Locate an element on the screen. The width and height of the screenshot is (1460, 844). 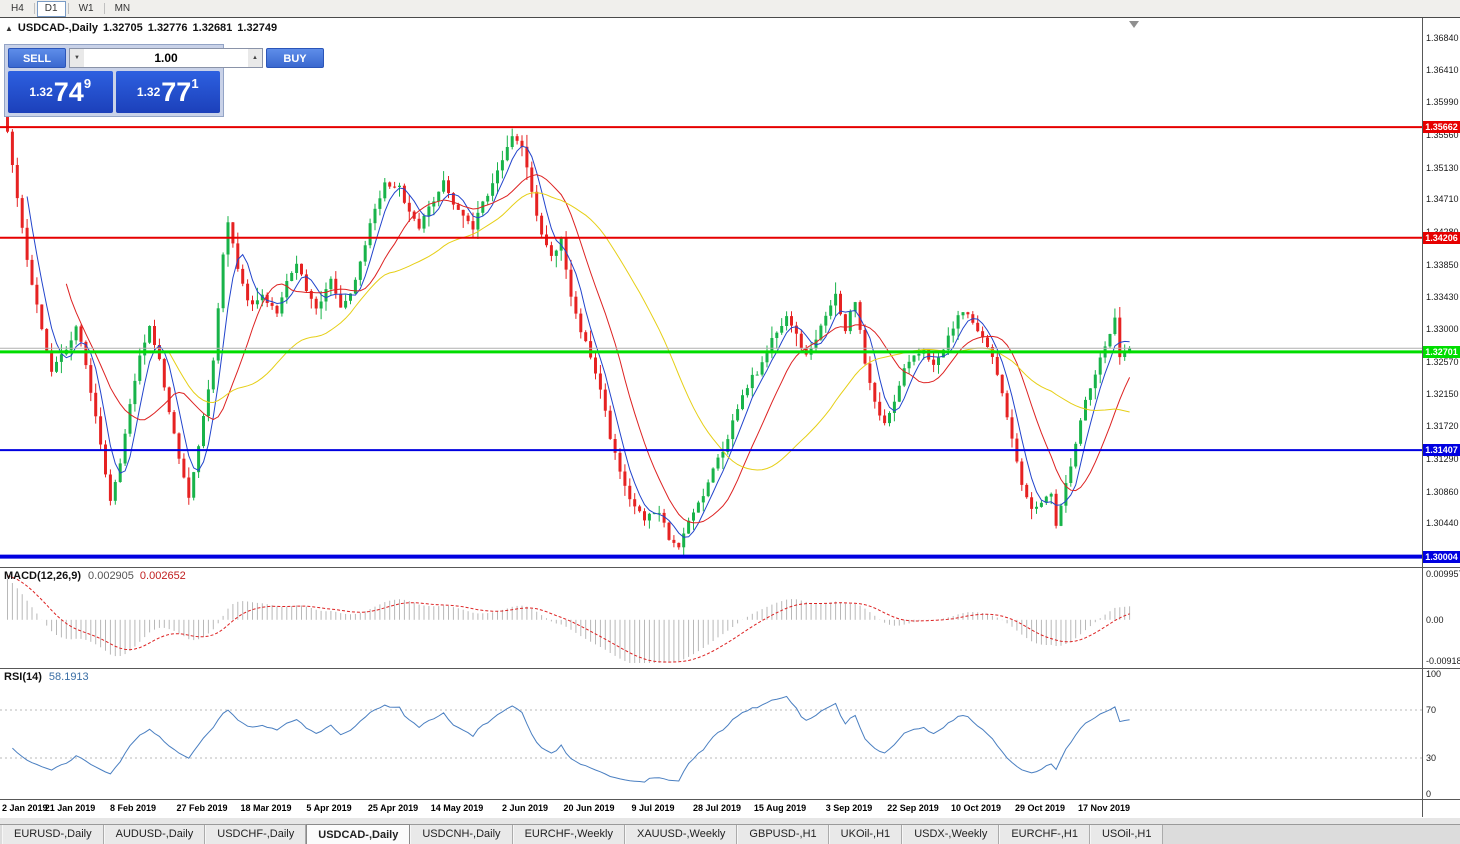
date-label: 27 Feb 2019 is located at coordinates (202, 808).